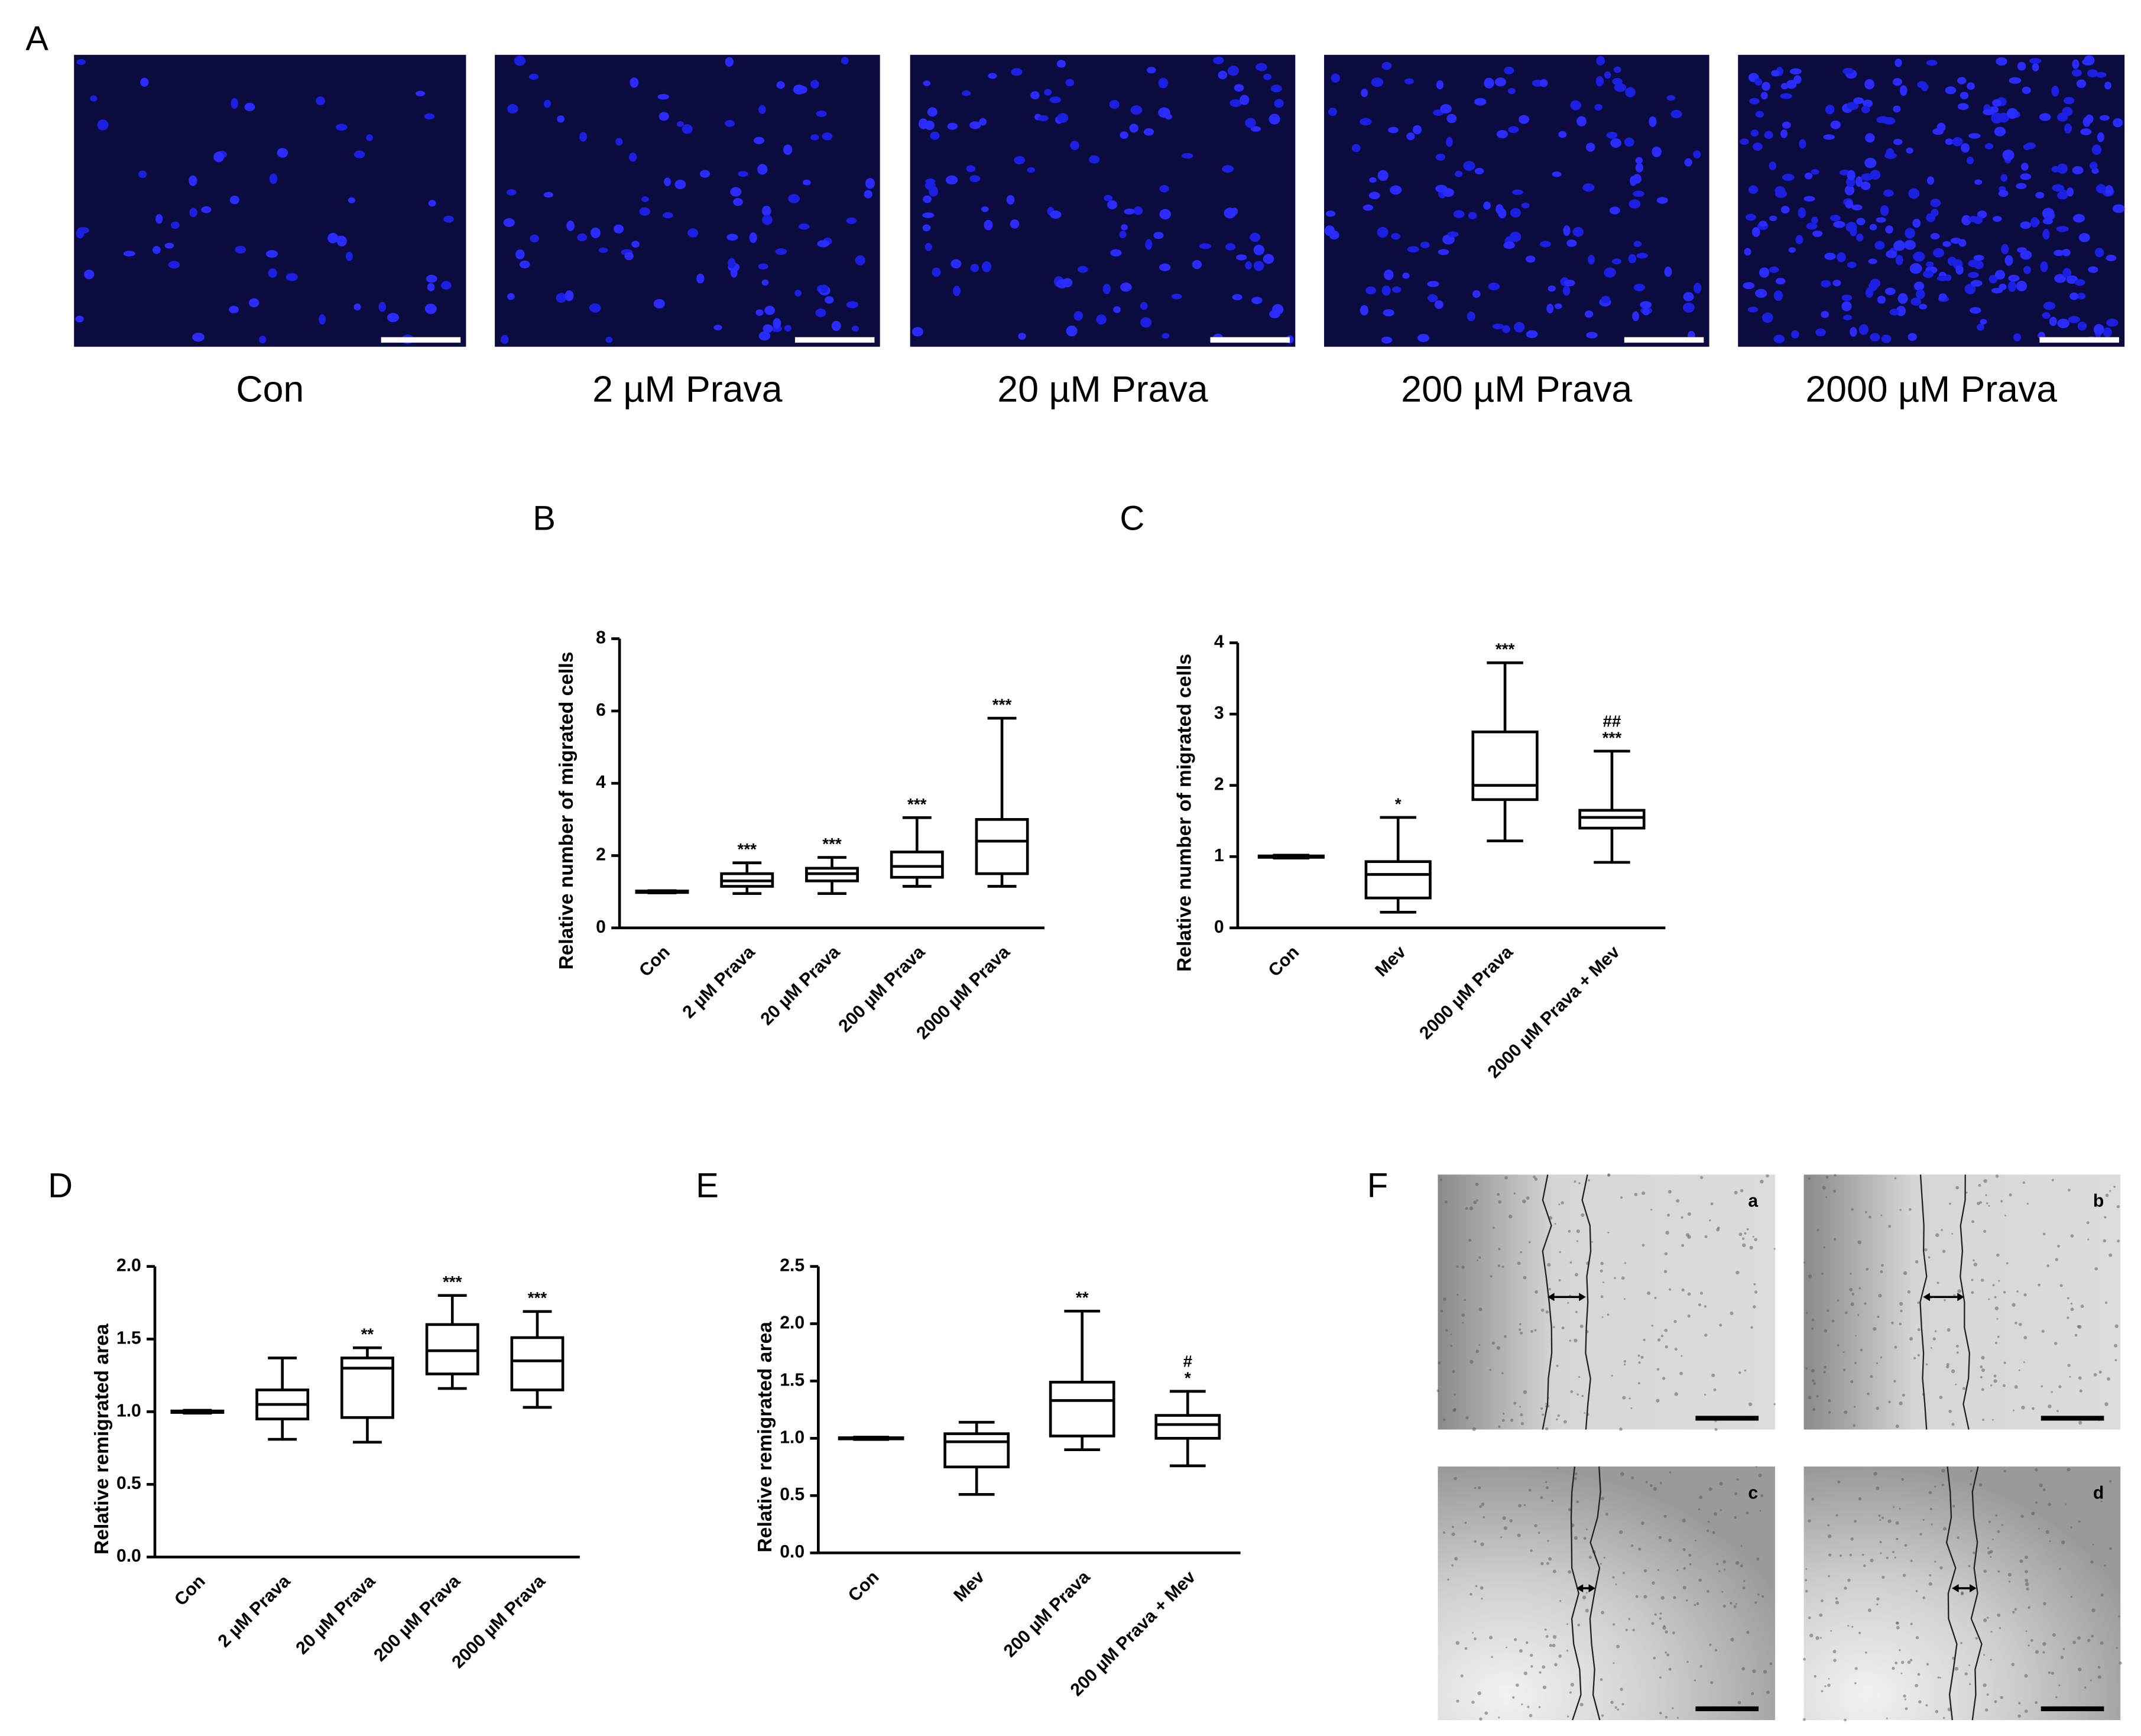 The width and height of the screenshot is (2141, 1736). I want to click on wound-edge, so click(1965, 1302).